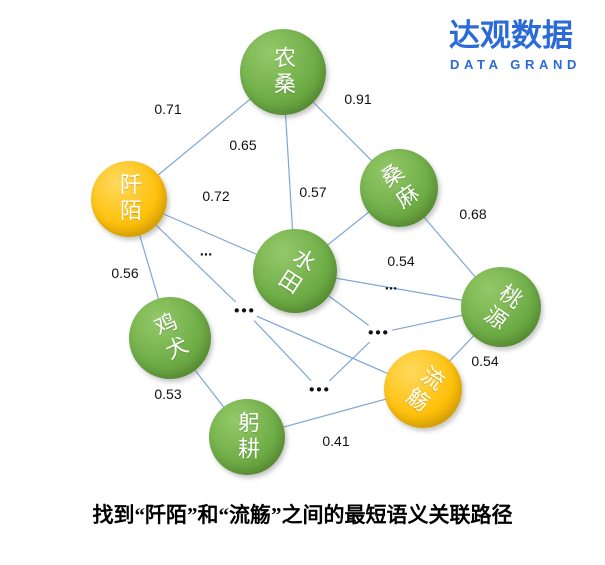 The image size is (605, 565). Describe the element at coordinates (511, 35) in the screenshot. I see `logo-cn-text: 达观数据` at that location.